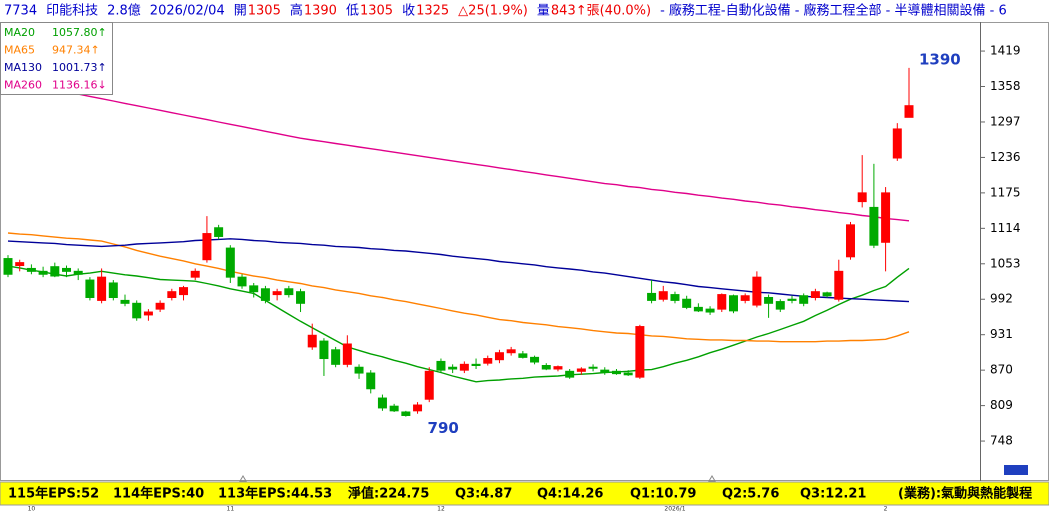 The width and height of the screenshot is (1049, 513). Describe the element at coordinates (940, 59) in the screenshot. I see `annotation: 1390` at that location.